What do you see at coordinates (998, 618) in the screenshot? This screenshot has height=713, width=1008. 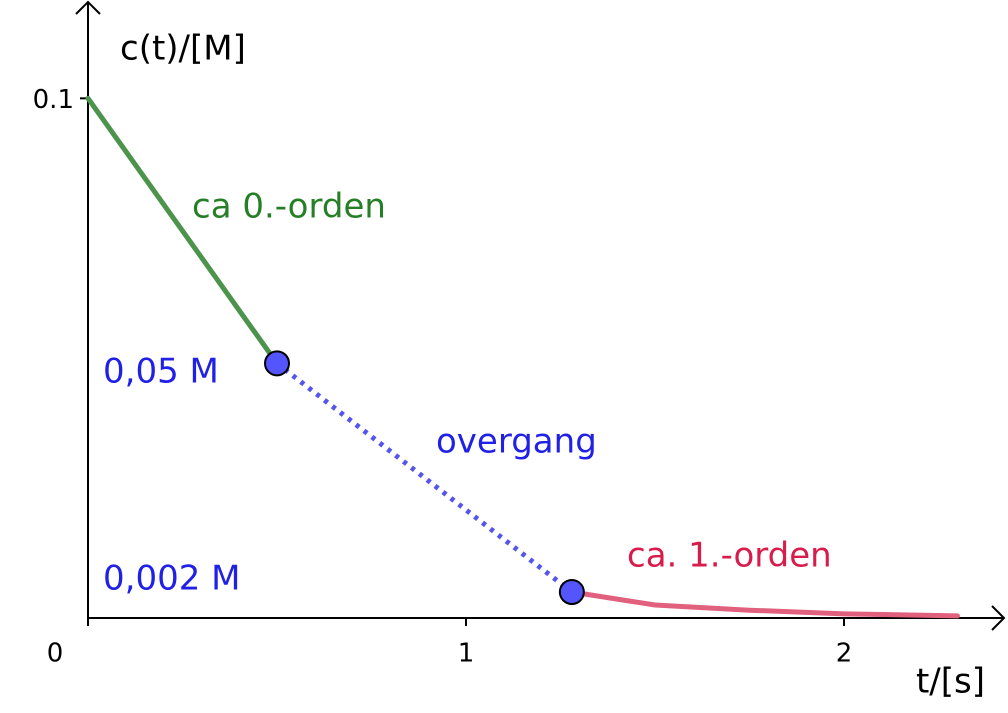 I see `x-arrow` at bounding box center [998, 618].